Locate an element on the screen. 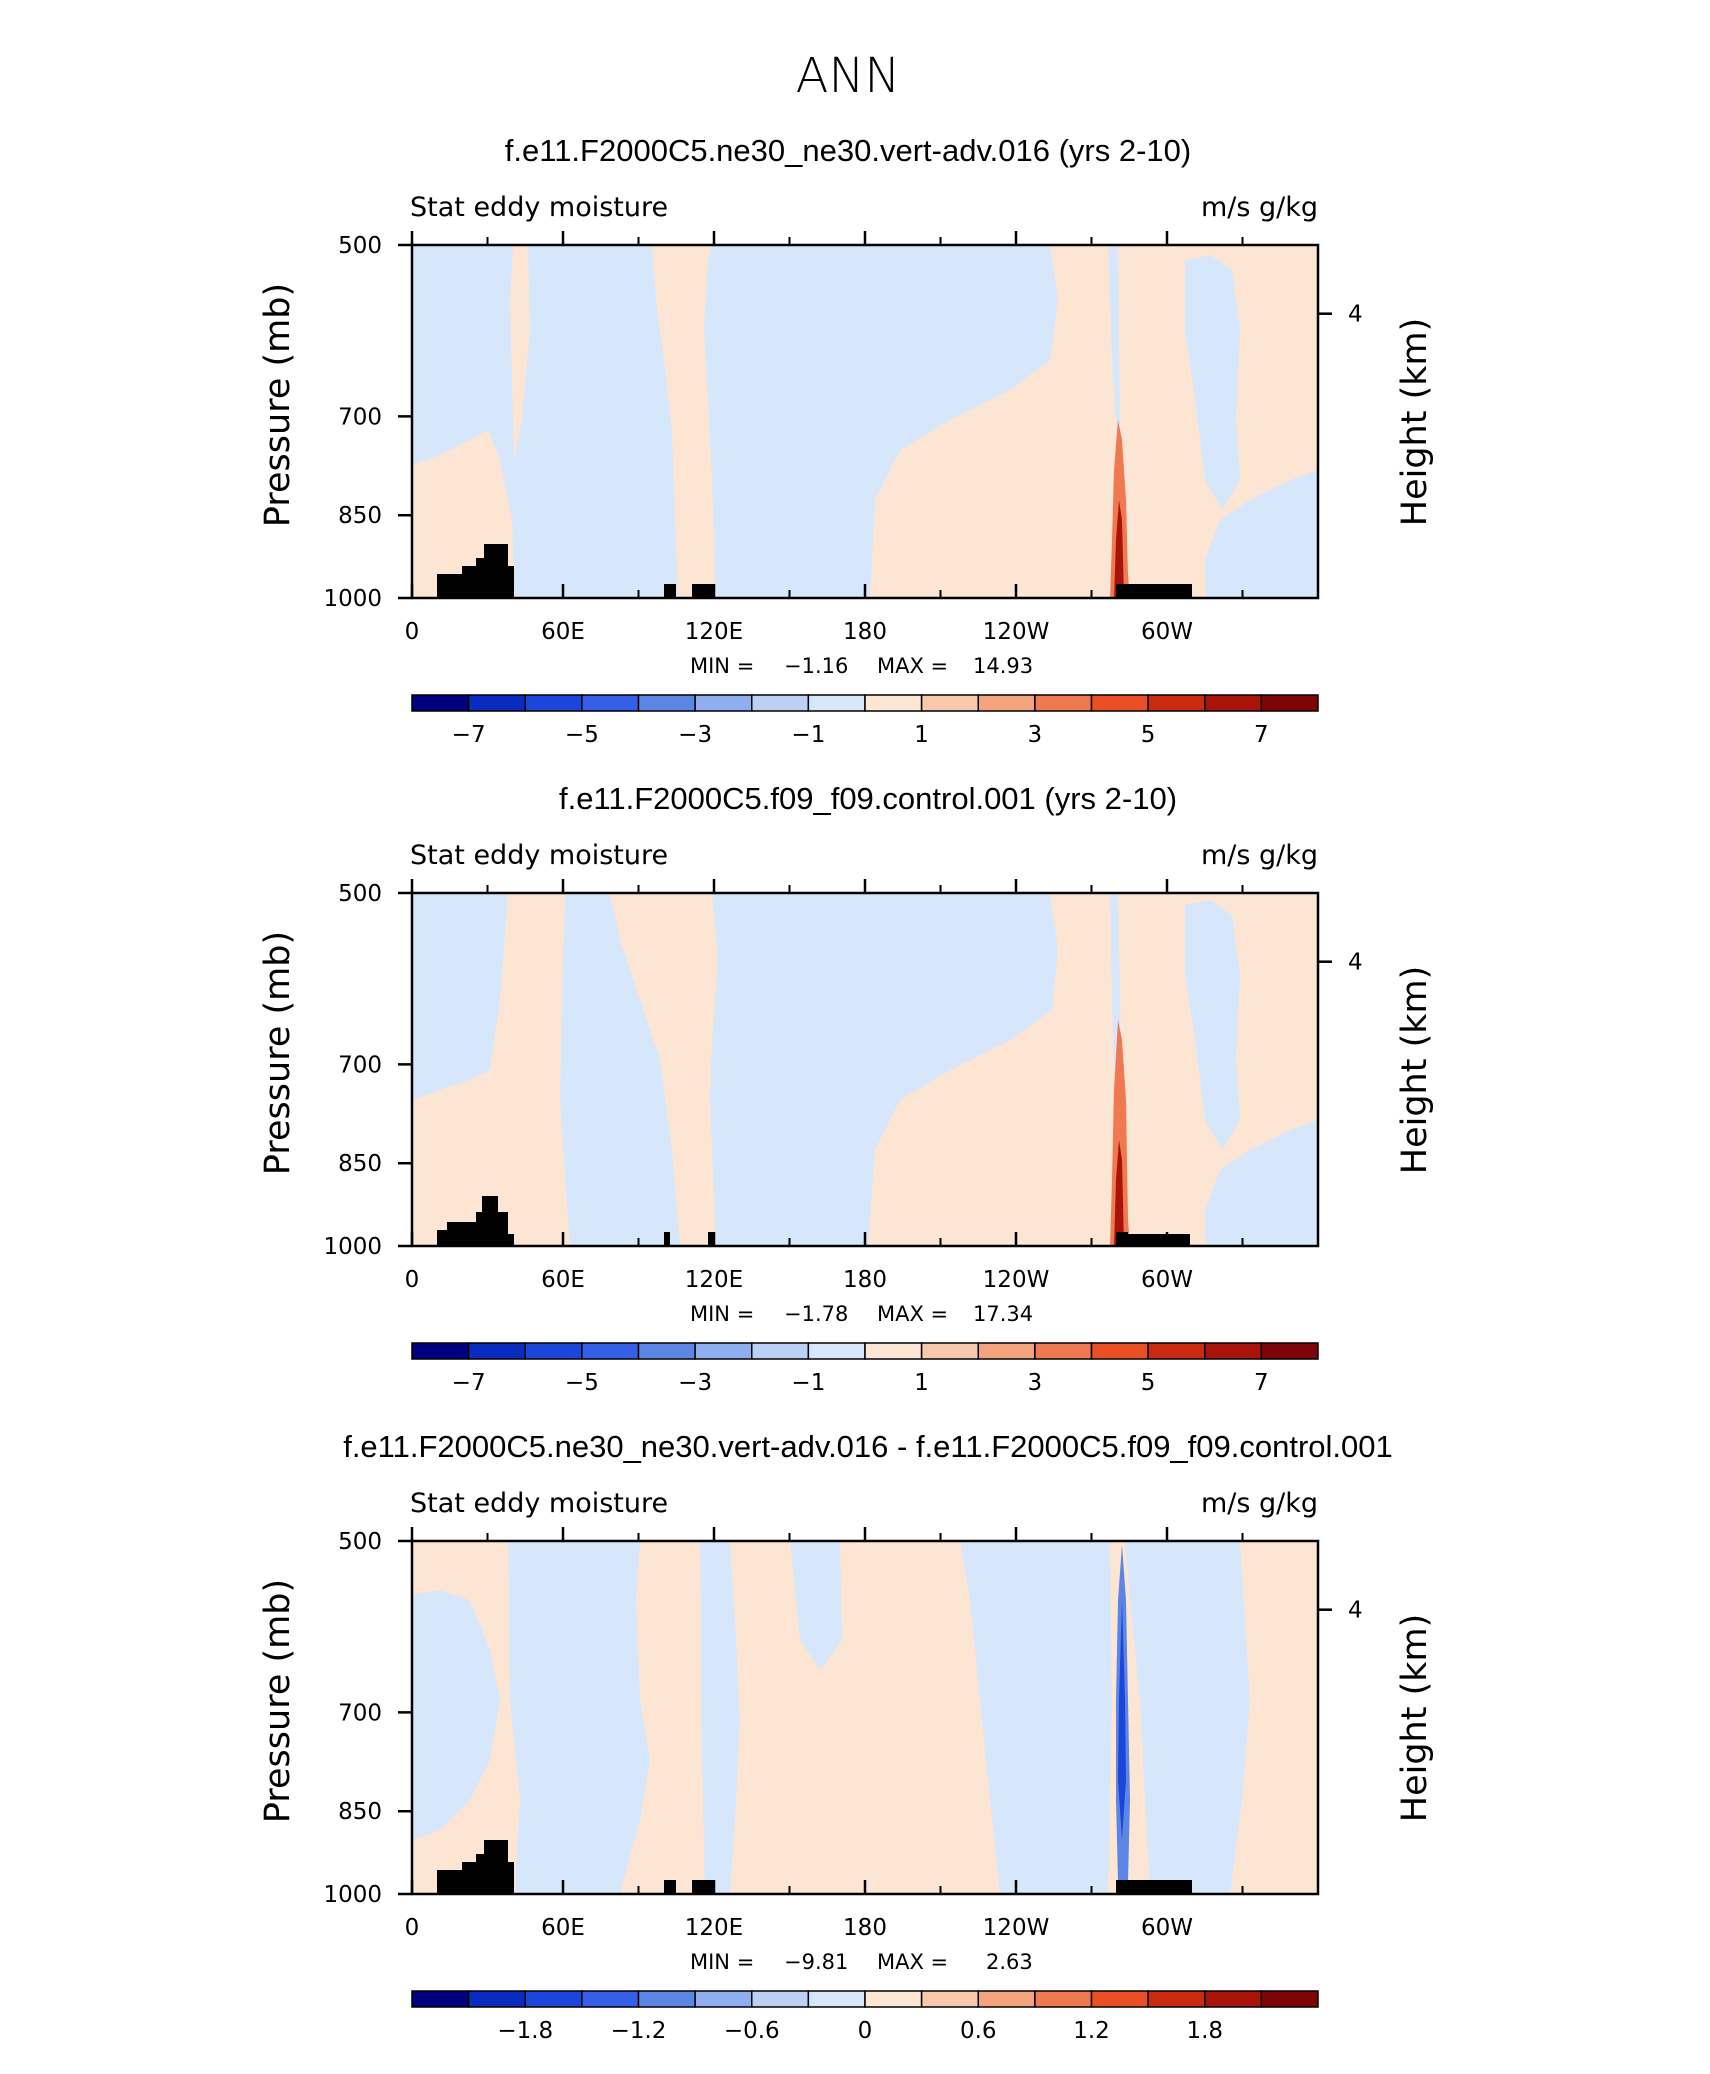  colorbar-label: −1.2 is located at coordinates (639, 2031).